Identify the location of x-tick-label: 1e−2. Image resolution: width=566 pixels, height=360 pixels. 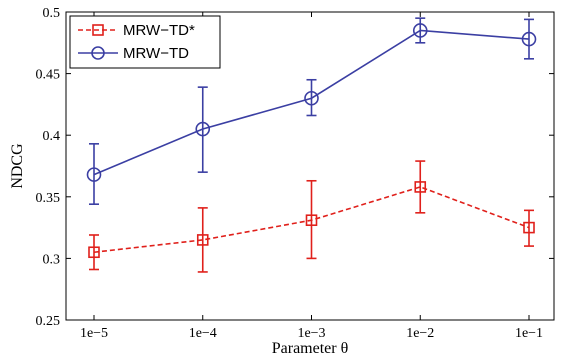
(420, 333).